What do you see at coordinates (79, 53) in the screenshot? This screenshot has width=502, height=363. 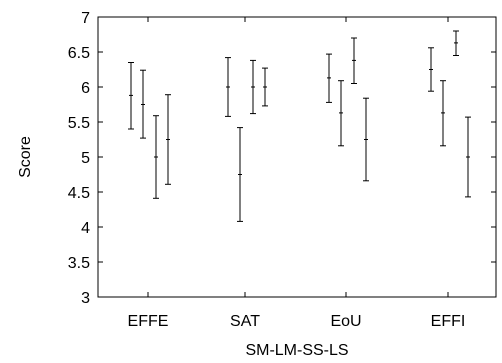 I see `y-tick-label: 6.5` at bounding box center [79, 53].